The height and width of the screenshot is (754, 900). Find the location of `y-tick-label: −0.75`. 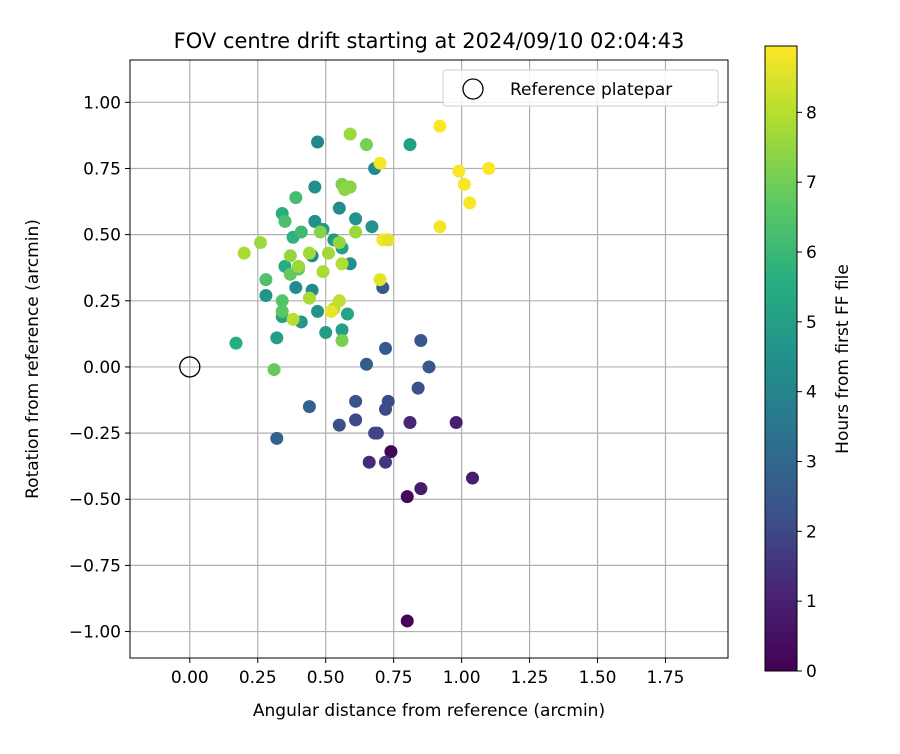

y-tick-label: −0.75 is located at coordinates (95, 566).